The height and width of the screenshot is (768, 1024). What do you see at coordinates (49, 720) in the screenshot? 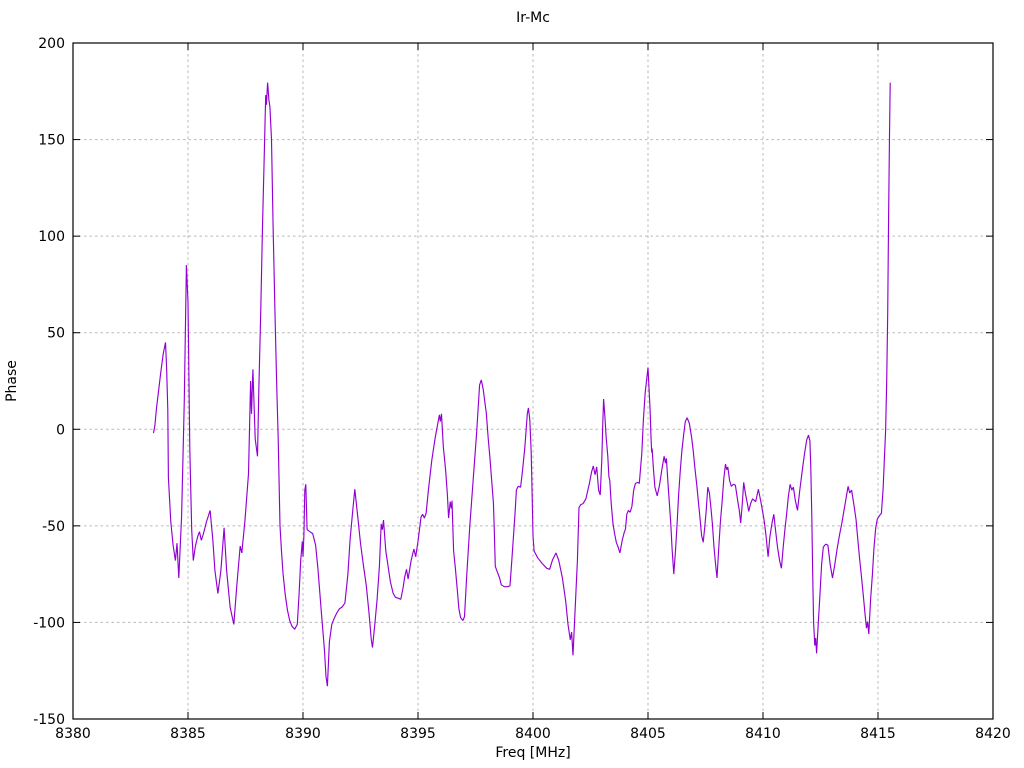
I see `y-tick-label: -150` at bounding box center [49, 720].